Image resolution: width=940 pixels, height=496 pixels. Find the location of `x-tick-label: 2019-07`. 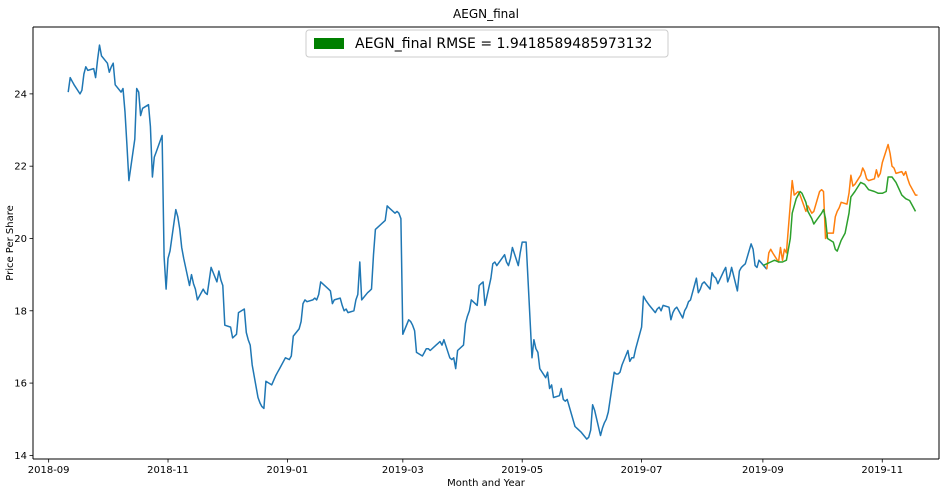

x-tick-label: 2019-07 is located at coordinates (642, 470).